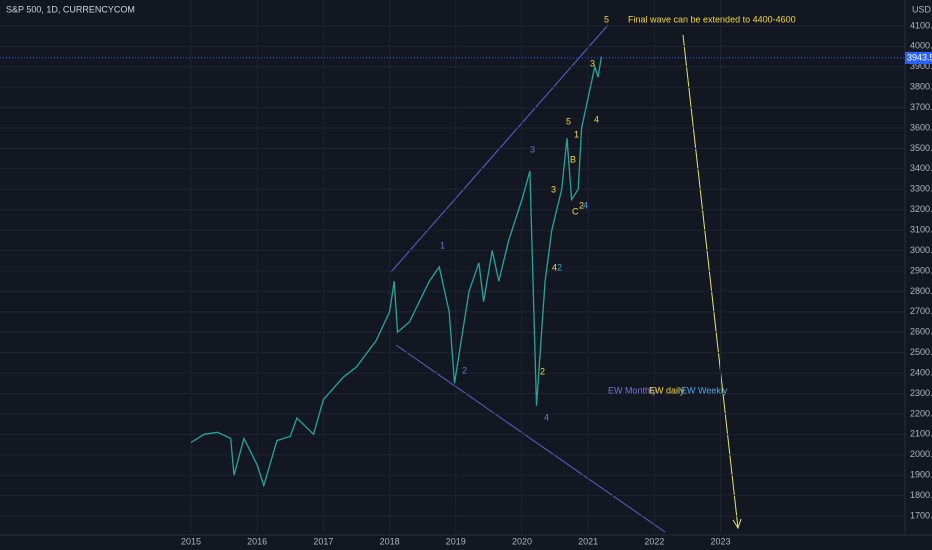  What do you see at coordinates (575, 211) in the screenshot?
I see `annotation: C` at bounding box center [575, 211].